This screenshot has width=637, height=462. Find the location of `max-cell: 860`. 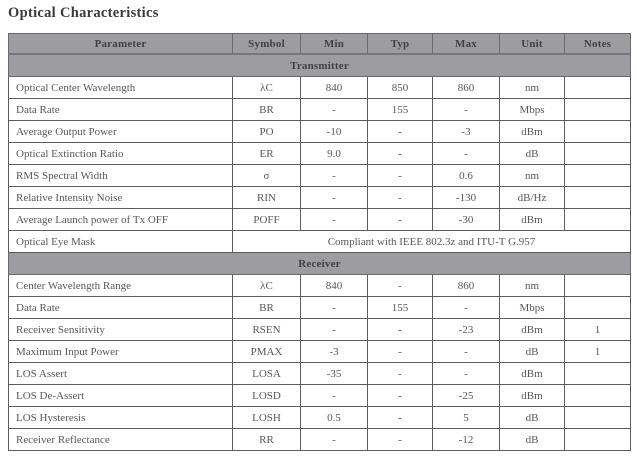

max-cell: 860 is located at coordinates (466, 285).